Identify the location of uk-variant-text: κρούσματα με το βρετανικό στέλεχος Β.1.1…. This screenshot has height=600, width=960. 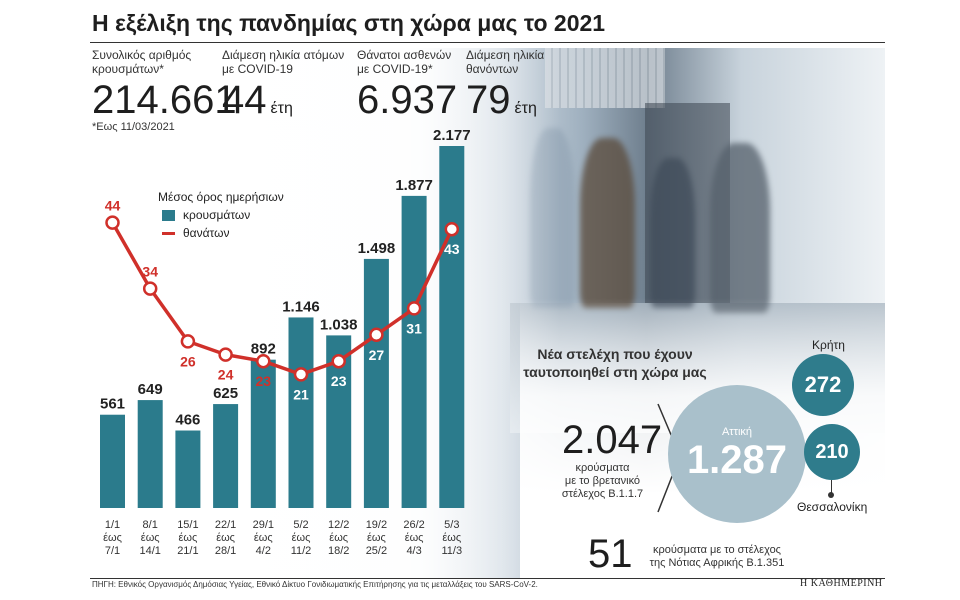
(602, 481).